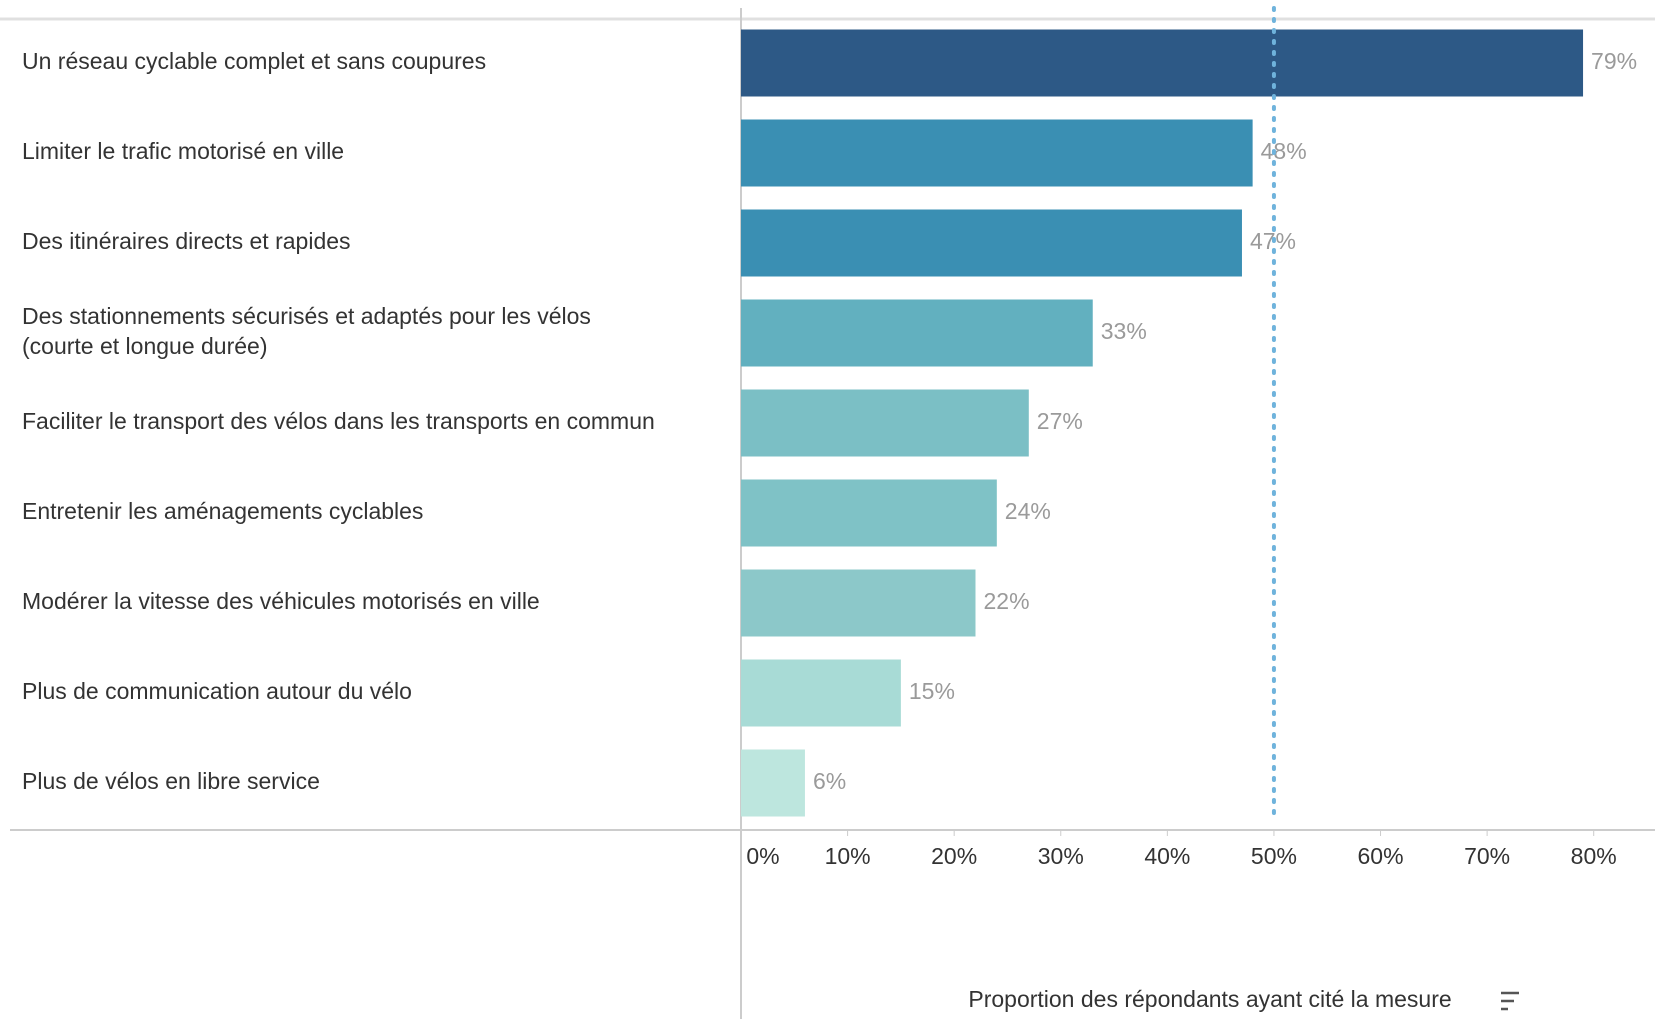 The width and height of the screenshot is (1655, 1019). I want to click on category-label: Plus de vélos en libre service, so click(171, 781).